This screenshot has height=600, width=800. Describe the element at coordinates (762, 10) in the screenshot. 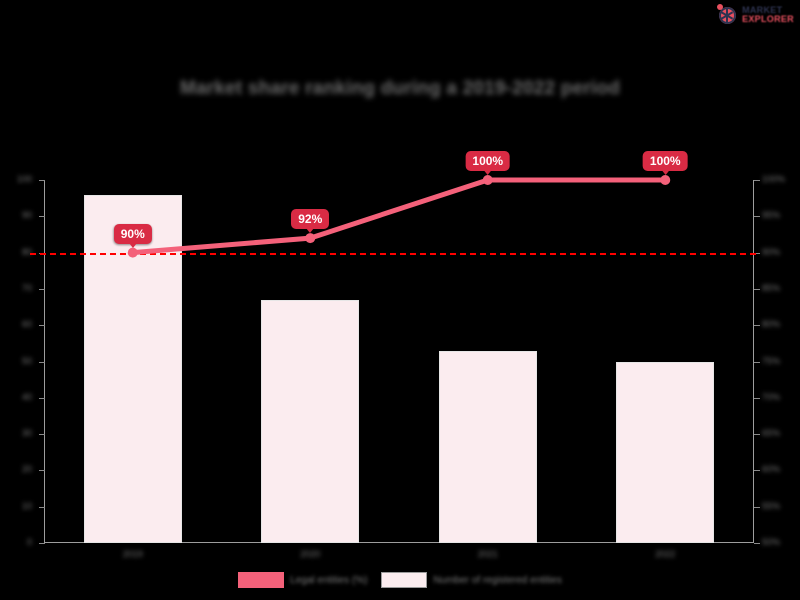

I see `logo-line-1: MARKET` at that location.